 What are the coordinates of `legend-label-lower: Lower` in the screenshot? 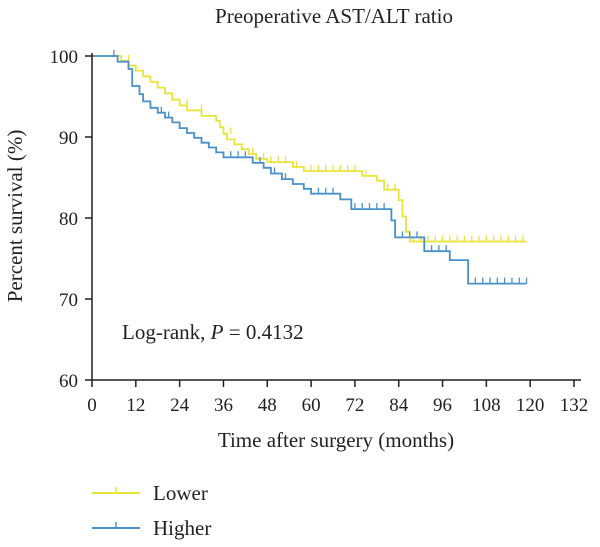 It's located at (180, 493).